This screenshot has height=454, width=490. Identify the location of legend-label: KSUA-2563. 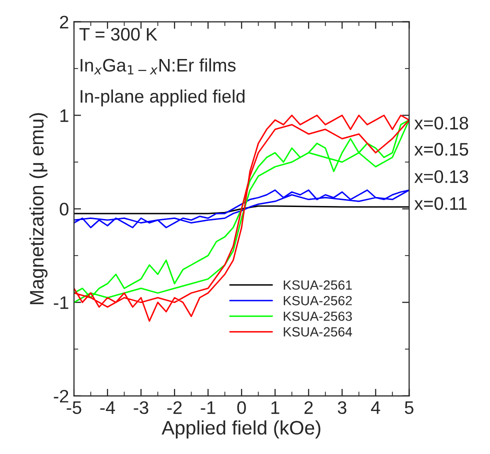
(318, 316).